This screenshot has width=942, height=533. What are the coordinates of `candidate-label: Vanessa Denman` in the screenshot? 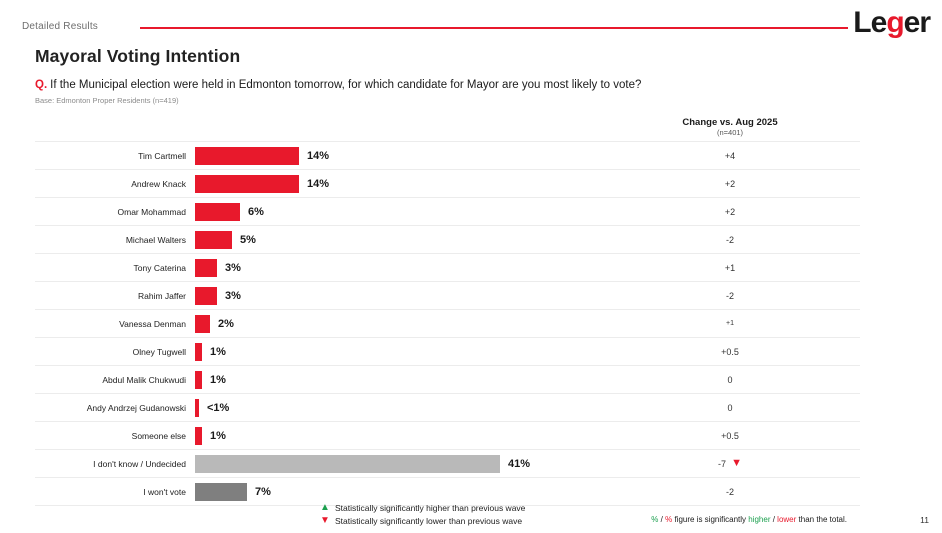 It's located at (152, 323).